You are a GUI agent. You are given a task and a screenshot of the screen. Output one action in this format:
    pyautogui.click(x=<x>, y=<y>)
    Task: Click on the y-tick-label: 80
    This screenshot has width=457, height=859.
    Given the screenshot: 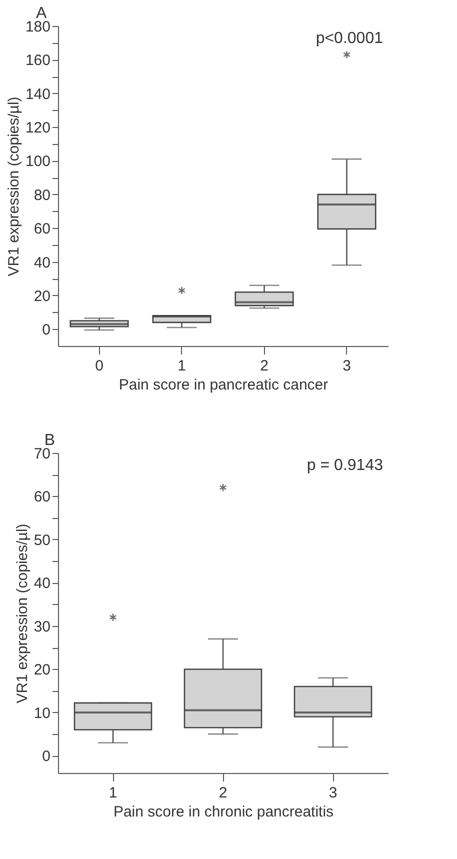 What is the action you would take?
    pyautogui.click(x=42, y=195)
    